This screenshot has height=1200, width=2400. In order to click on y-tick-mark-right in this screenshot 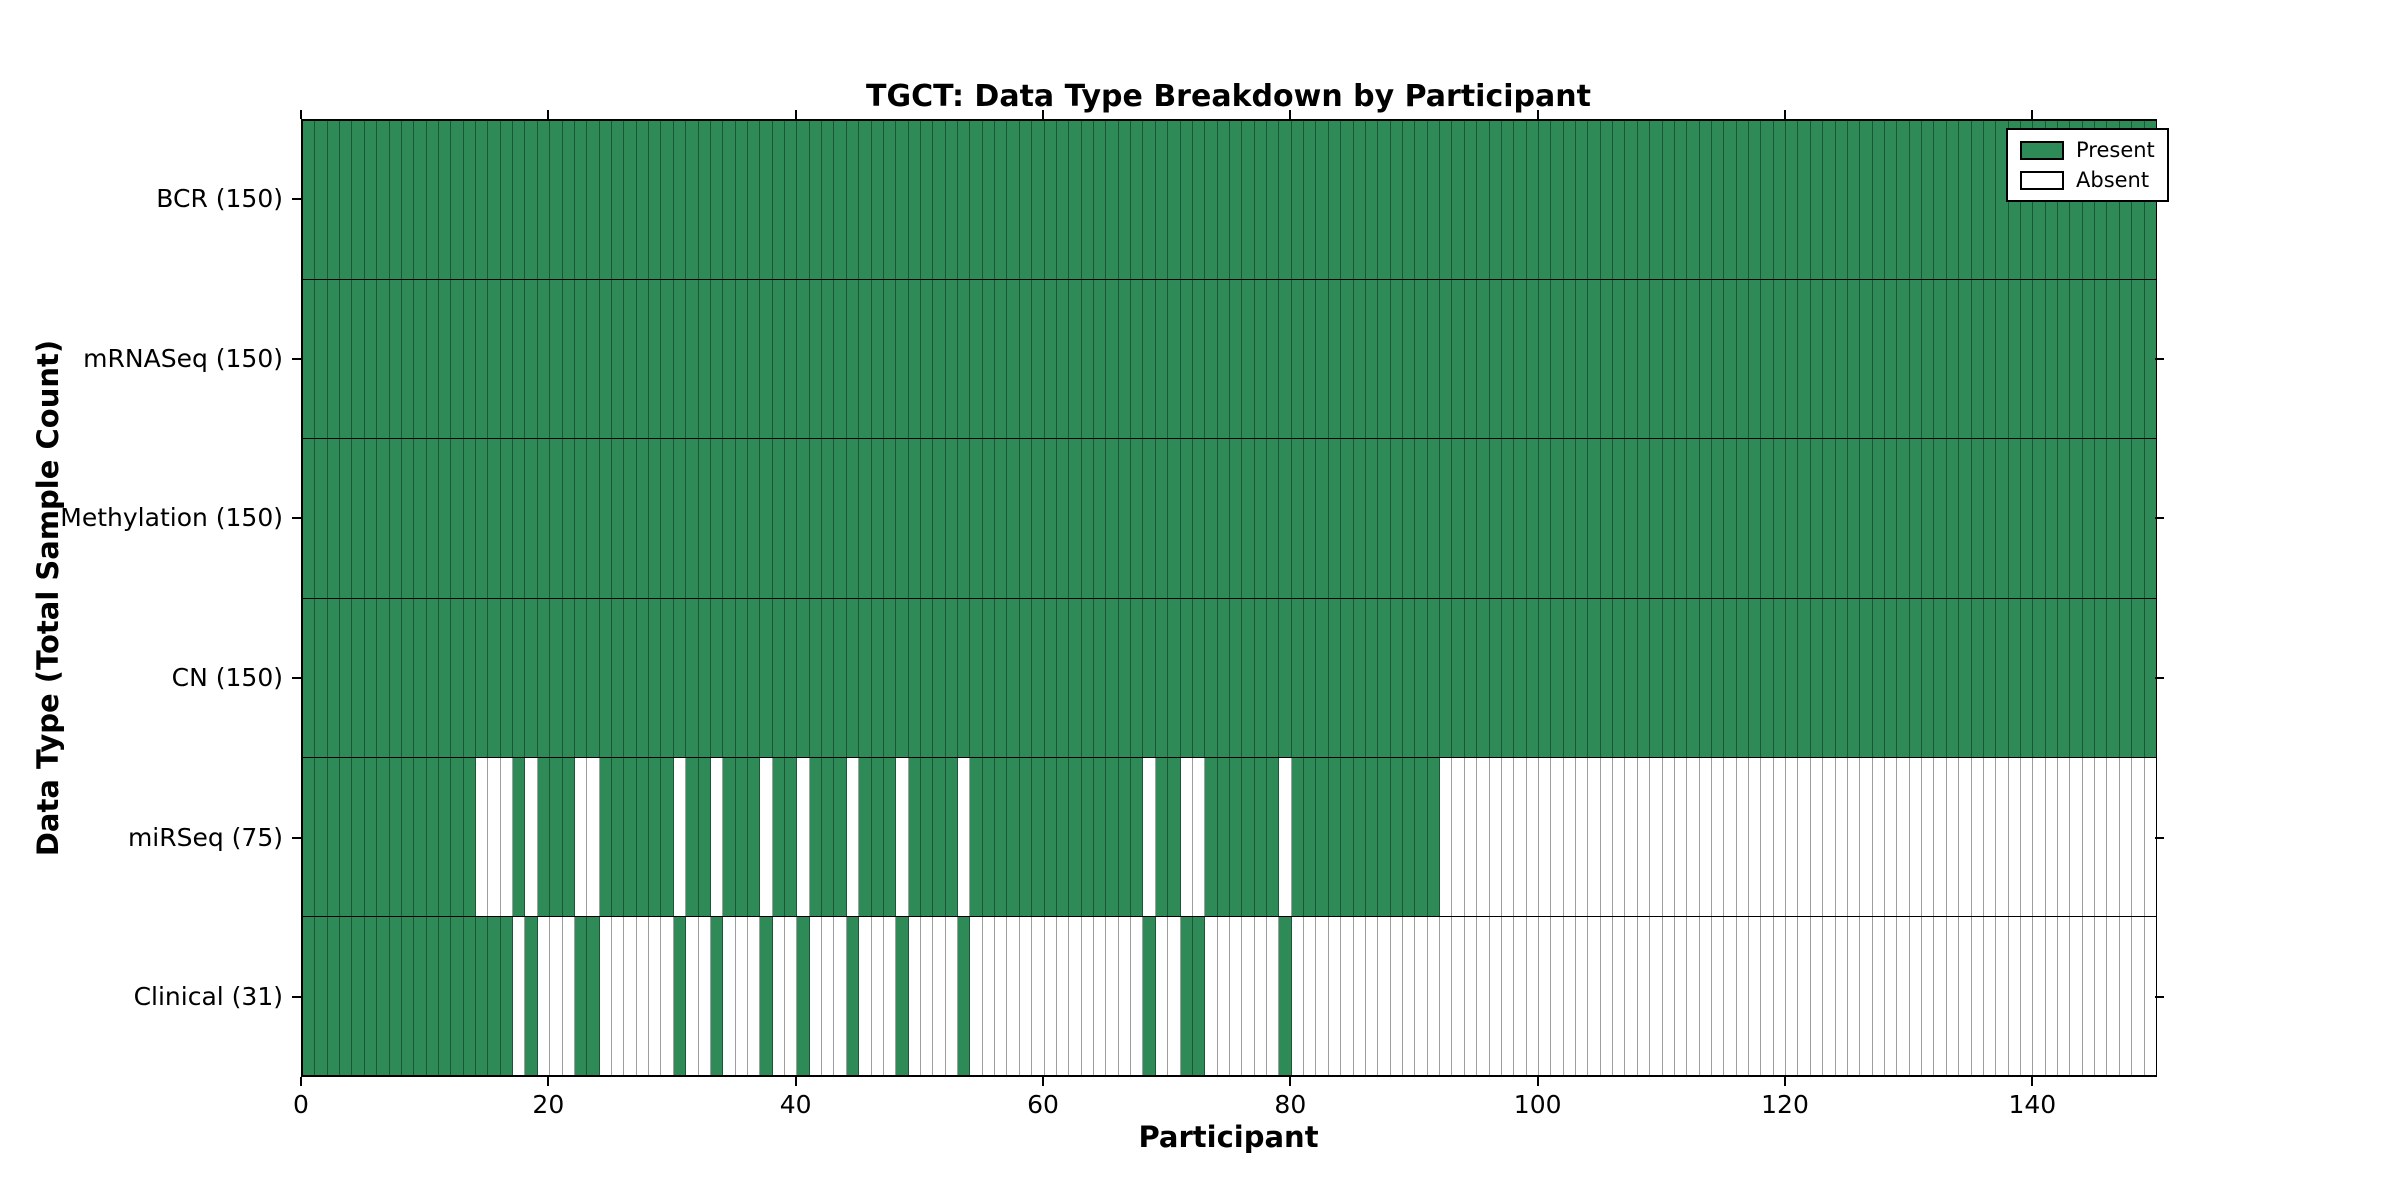, I will do `click(2159, 997)`.